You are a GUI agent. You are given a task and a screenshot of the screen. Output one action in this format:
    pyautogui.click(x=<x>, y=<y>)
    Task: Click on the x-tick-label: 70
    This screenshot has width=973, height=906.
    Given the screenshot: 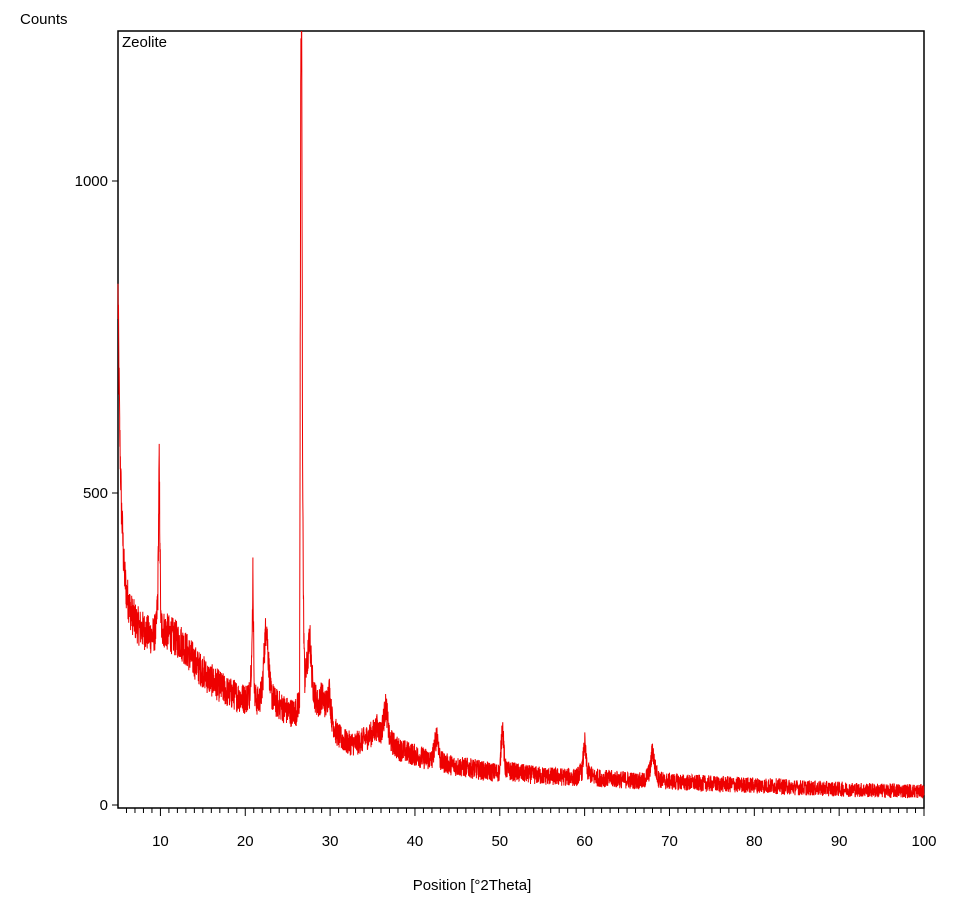 What is the action you would take?
    pyautogui.click(x=669, y=841)
    